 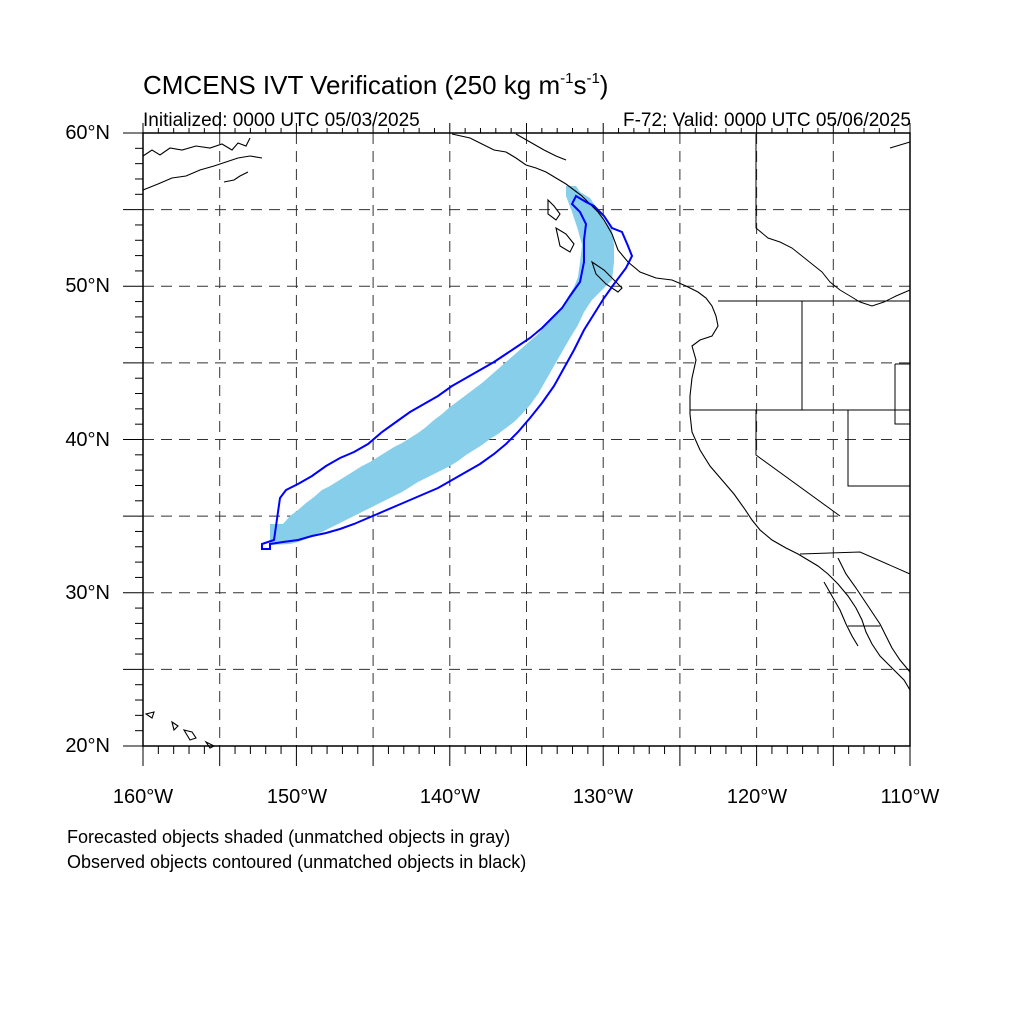 What do you see at coordinates (800, 380) in the screenshot?
I see `political-borders` at bounding box center [800, 380].